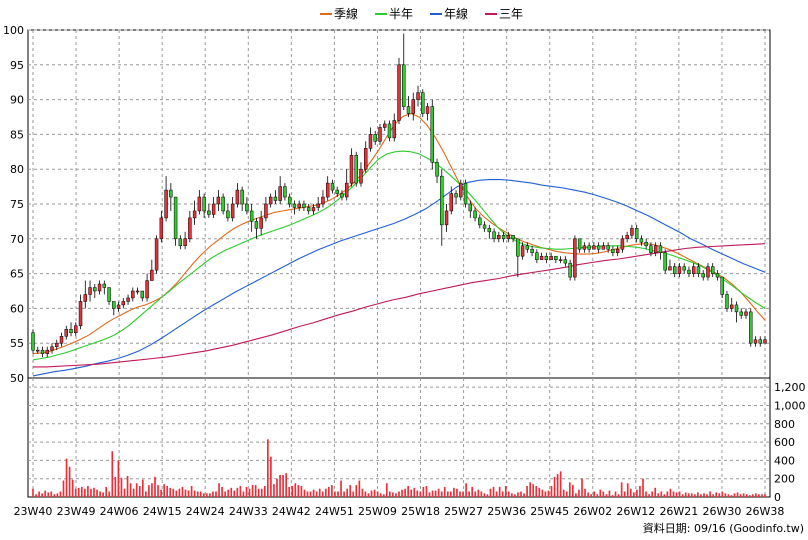  I want to click on legend-label: 年線, so click(456, 13).